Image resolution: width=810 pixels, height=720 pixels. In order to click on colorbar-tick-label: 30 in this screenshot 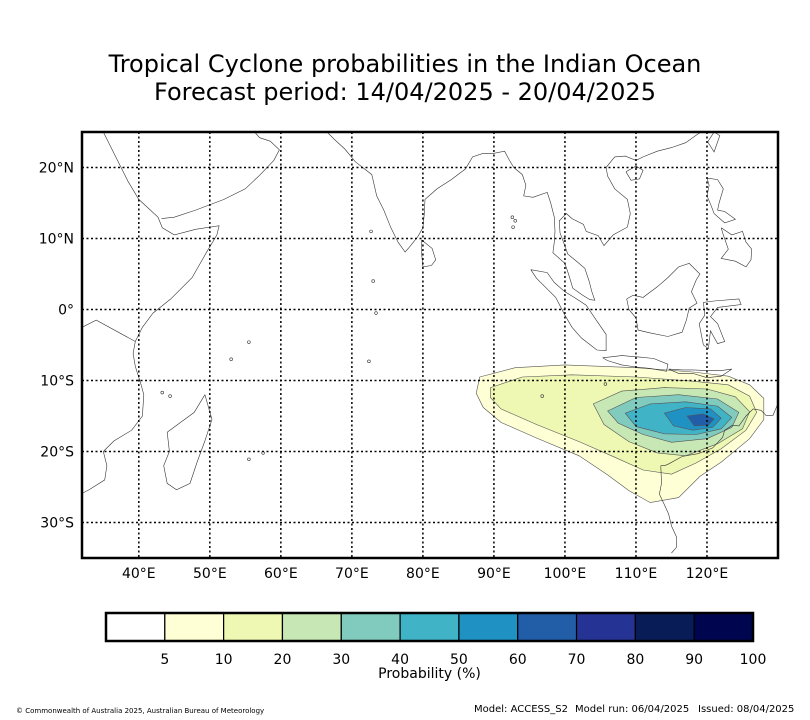, I will do `click(341, 660)`.